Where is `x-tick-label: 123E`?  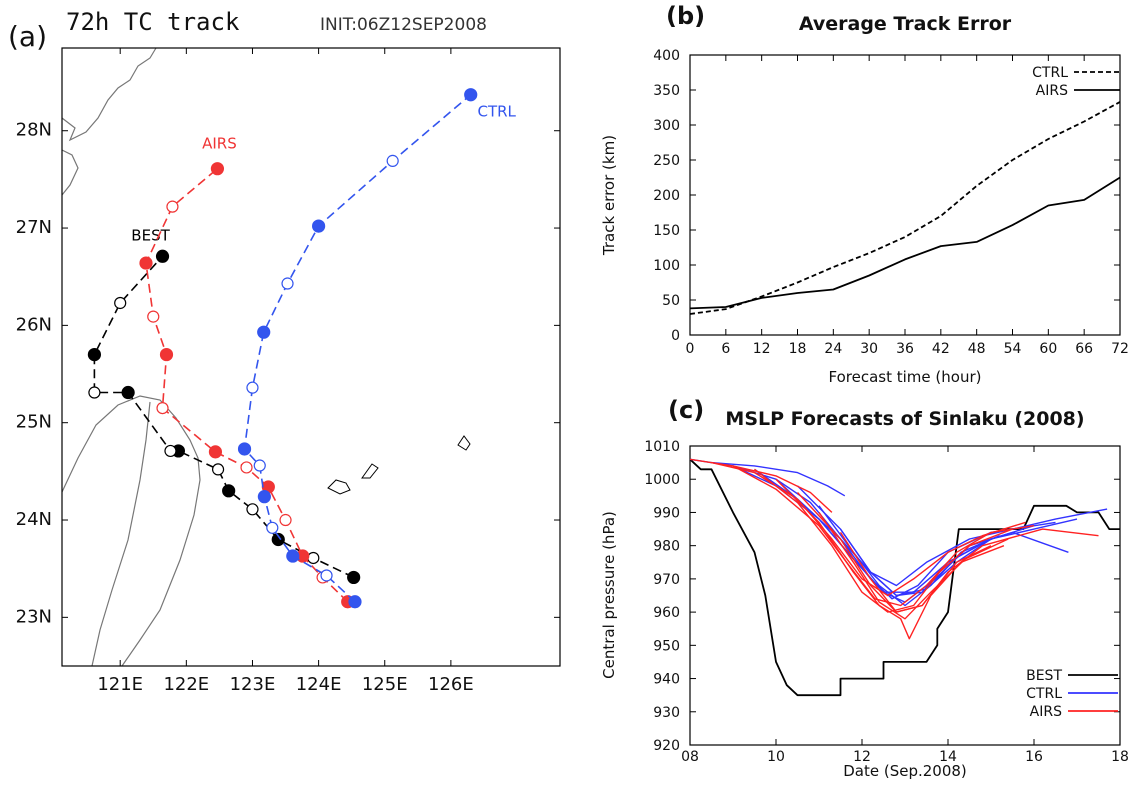 x-tick-label: 123E is located at coordinates (253, 684).